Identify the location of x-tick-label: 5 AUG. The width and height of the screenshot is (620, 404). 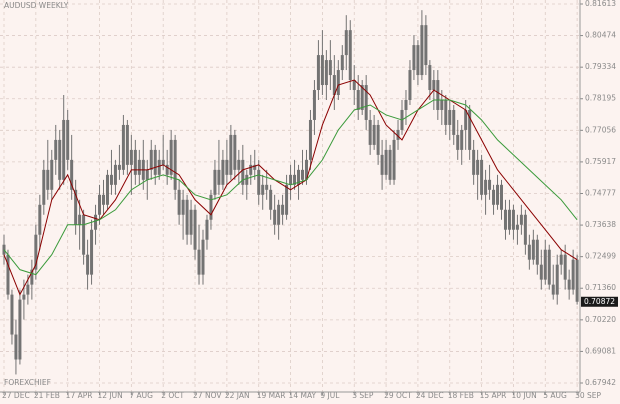
(555, 395).